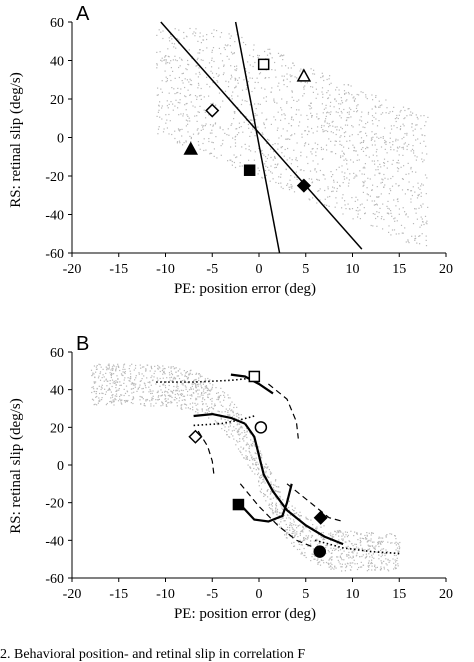 The width and height of the screenshot is (474, 662). Describe the element at coordinates (261, 427) in the screenshot. I see `open-circle-marker` at that location.